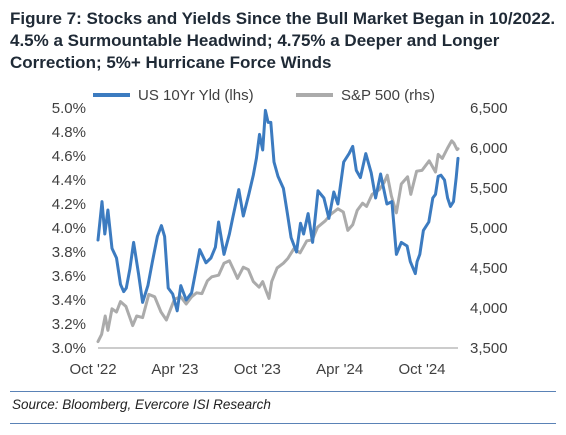  Describe the element at coordinates (141, 404) in the screenshot. I see `source-note: Source: Bloomberg, Evercore ISI Research` at that location.